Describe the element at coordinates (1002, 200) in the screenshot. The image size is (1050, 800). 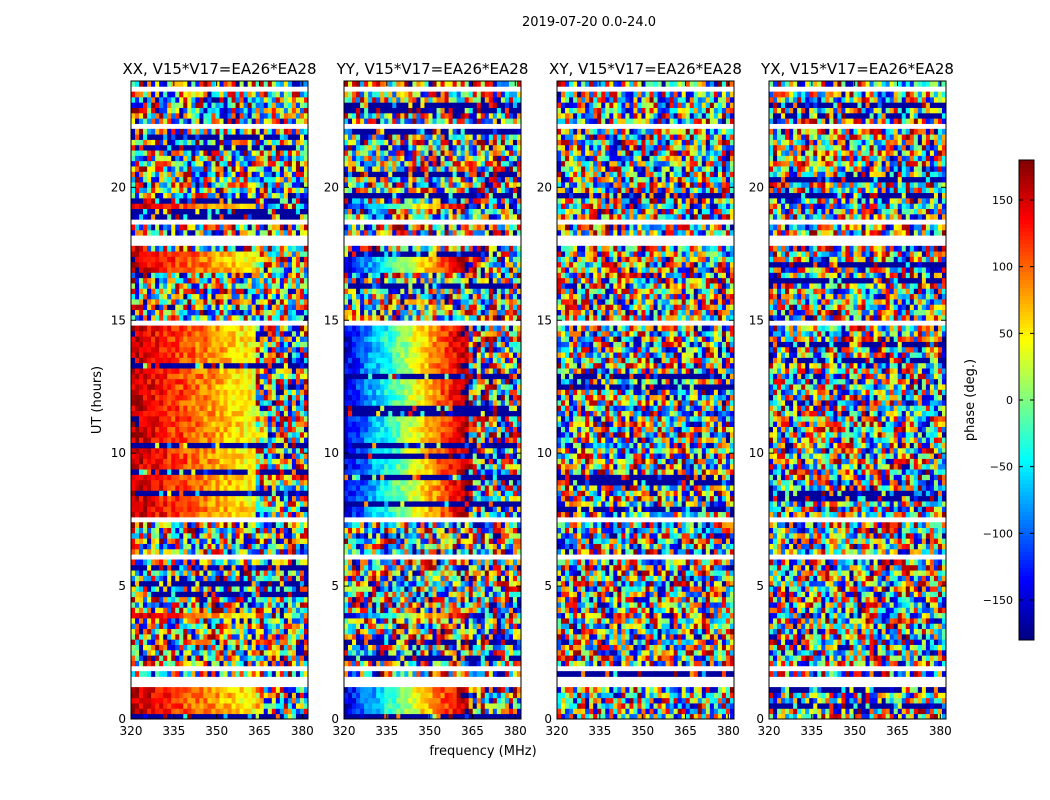
I see `colorbar-tick-label: 150` at that location.